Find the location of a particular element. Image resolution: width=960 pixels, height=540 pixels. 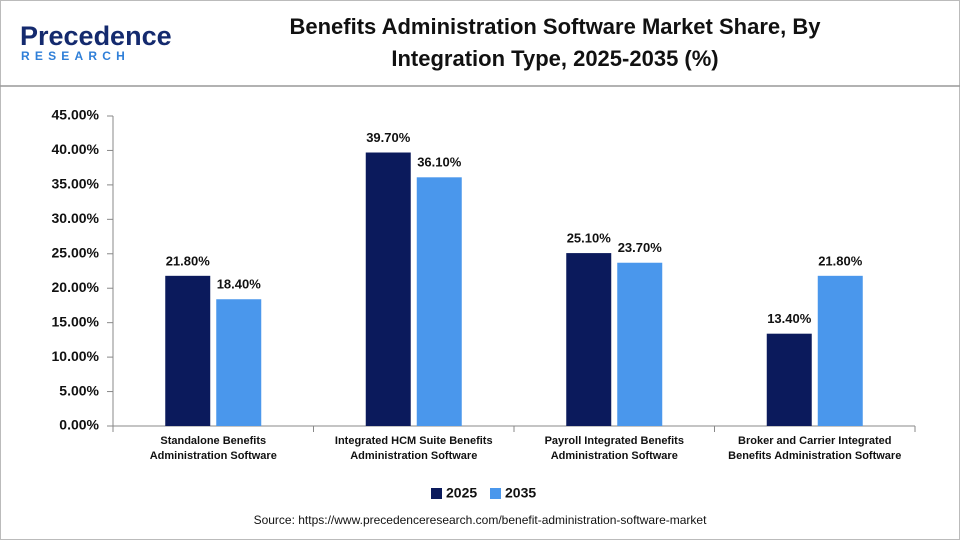

y-tick-label: 5.00% is located at coordinates (79, 390).